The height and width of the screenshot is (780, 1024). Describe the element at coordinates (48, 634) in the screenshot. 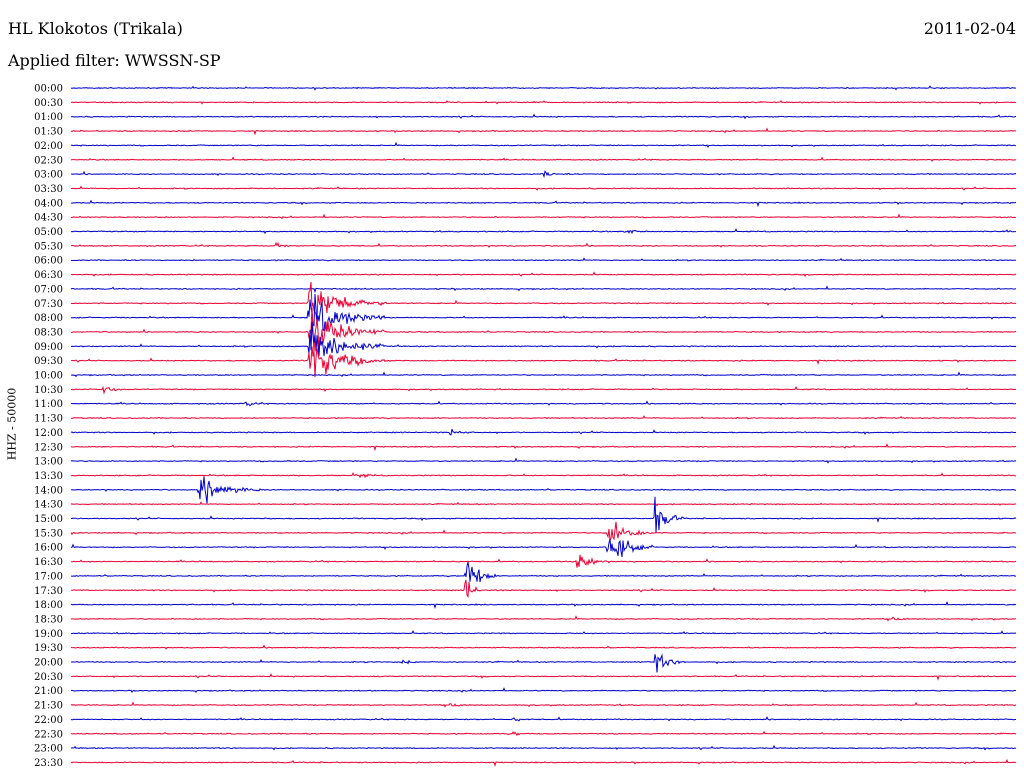

I see `time-label: 19:00` at that location.